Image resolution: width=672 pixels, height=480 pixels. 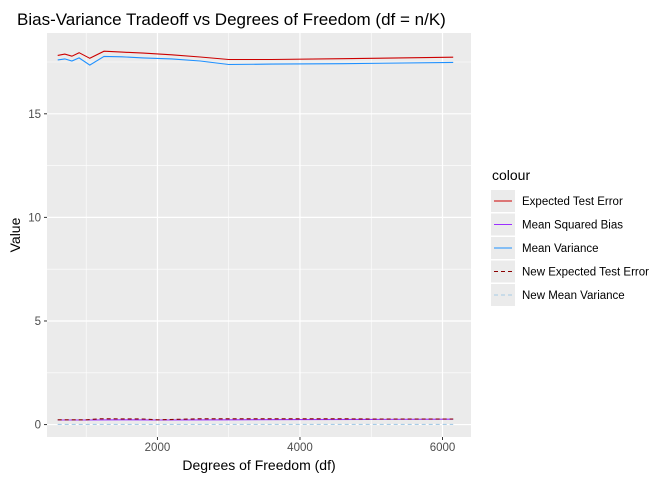 I want to click on y-tick-label: 5, so click(x=38, y=322).